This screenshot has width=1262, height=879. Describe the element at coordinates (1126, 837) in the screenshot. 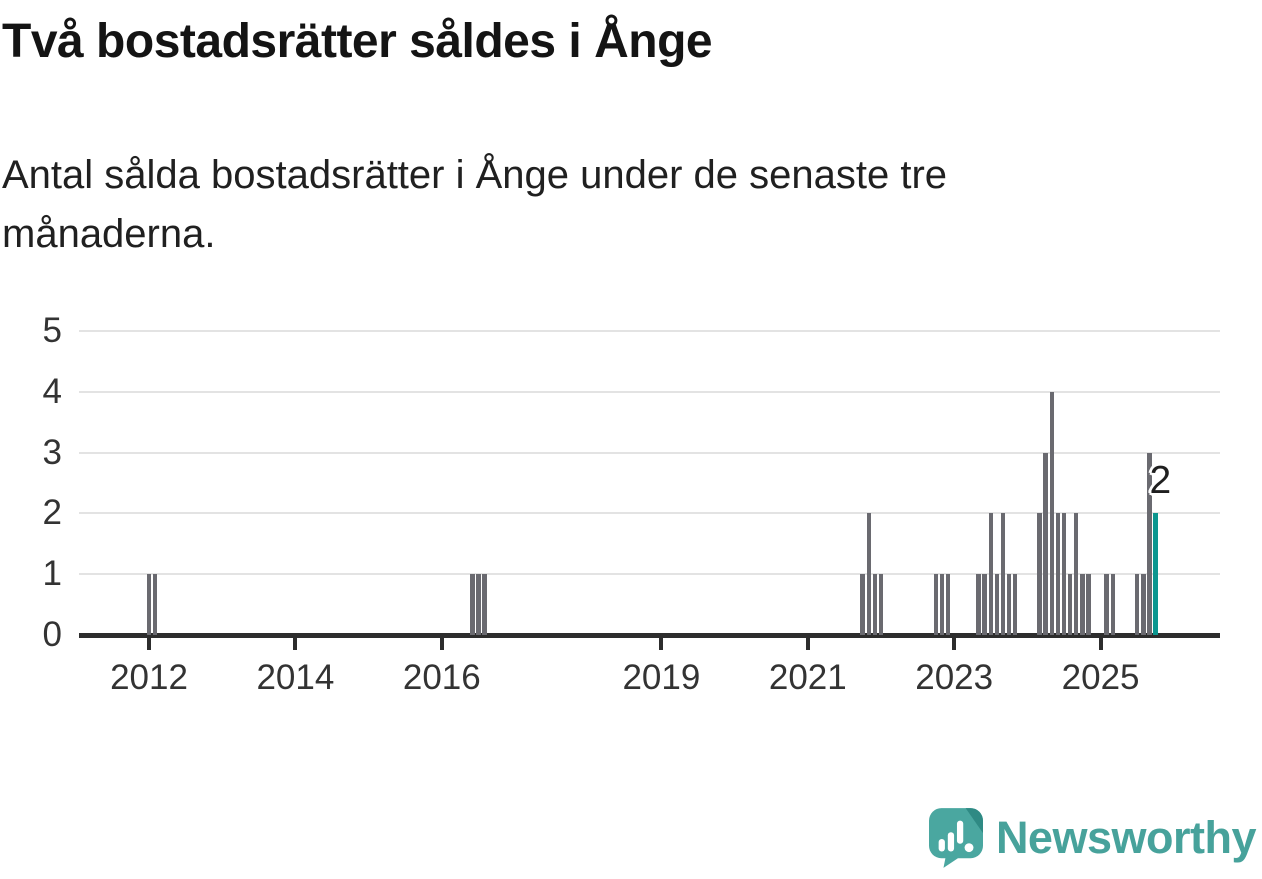

I see `newsworthy-logo-text: Newsworthy` at that location.